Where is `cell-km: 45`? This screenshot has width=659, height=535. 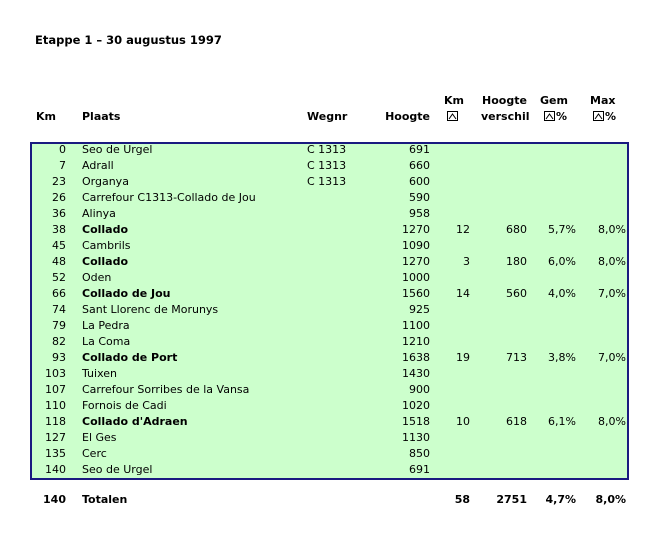 cell-km: 45 is located at coordinates (59, 245).